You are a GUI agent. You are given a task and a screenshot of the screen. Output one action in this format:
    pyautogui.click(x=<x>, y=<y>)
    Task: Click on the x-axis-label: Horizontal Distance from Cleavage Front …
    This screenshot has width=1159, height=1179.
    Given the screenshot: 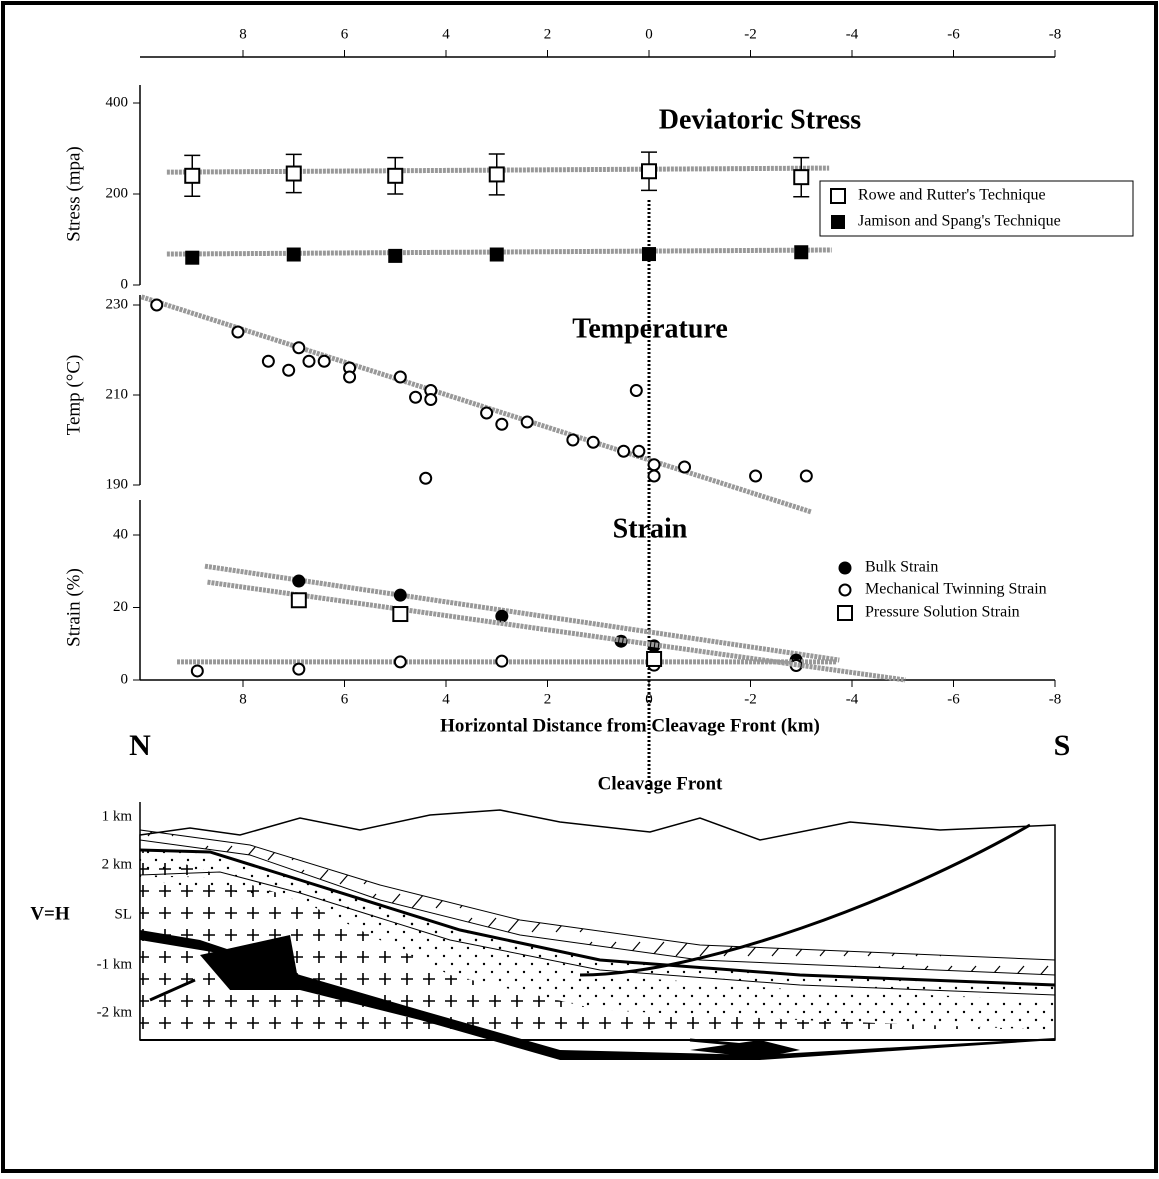 What is the action you would take?
    pyautogui.click(x=630, y=725)
    